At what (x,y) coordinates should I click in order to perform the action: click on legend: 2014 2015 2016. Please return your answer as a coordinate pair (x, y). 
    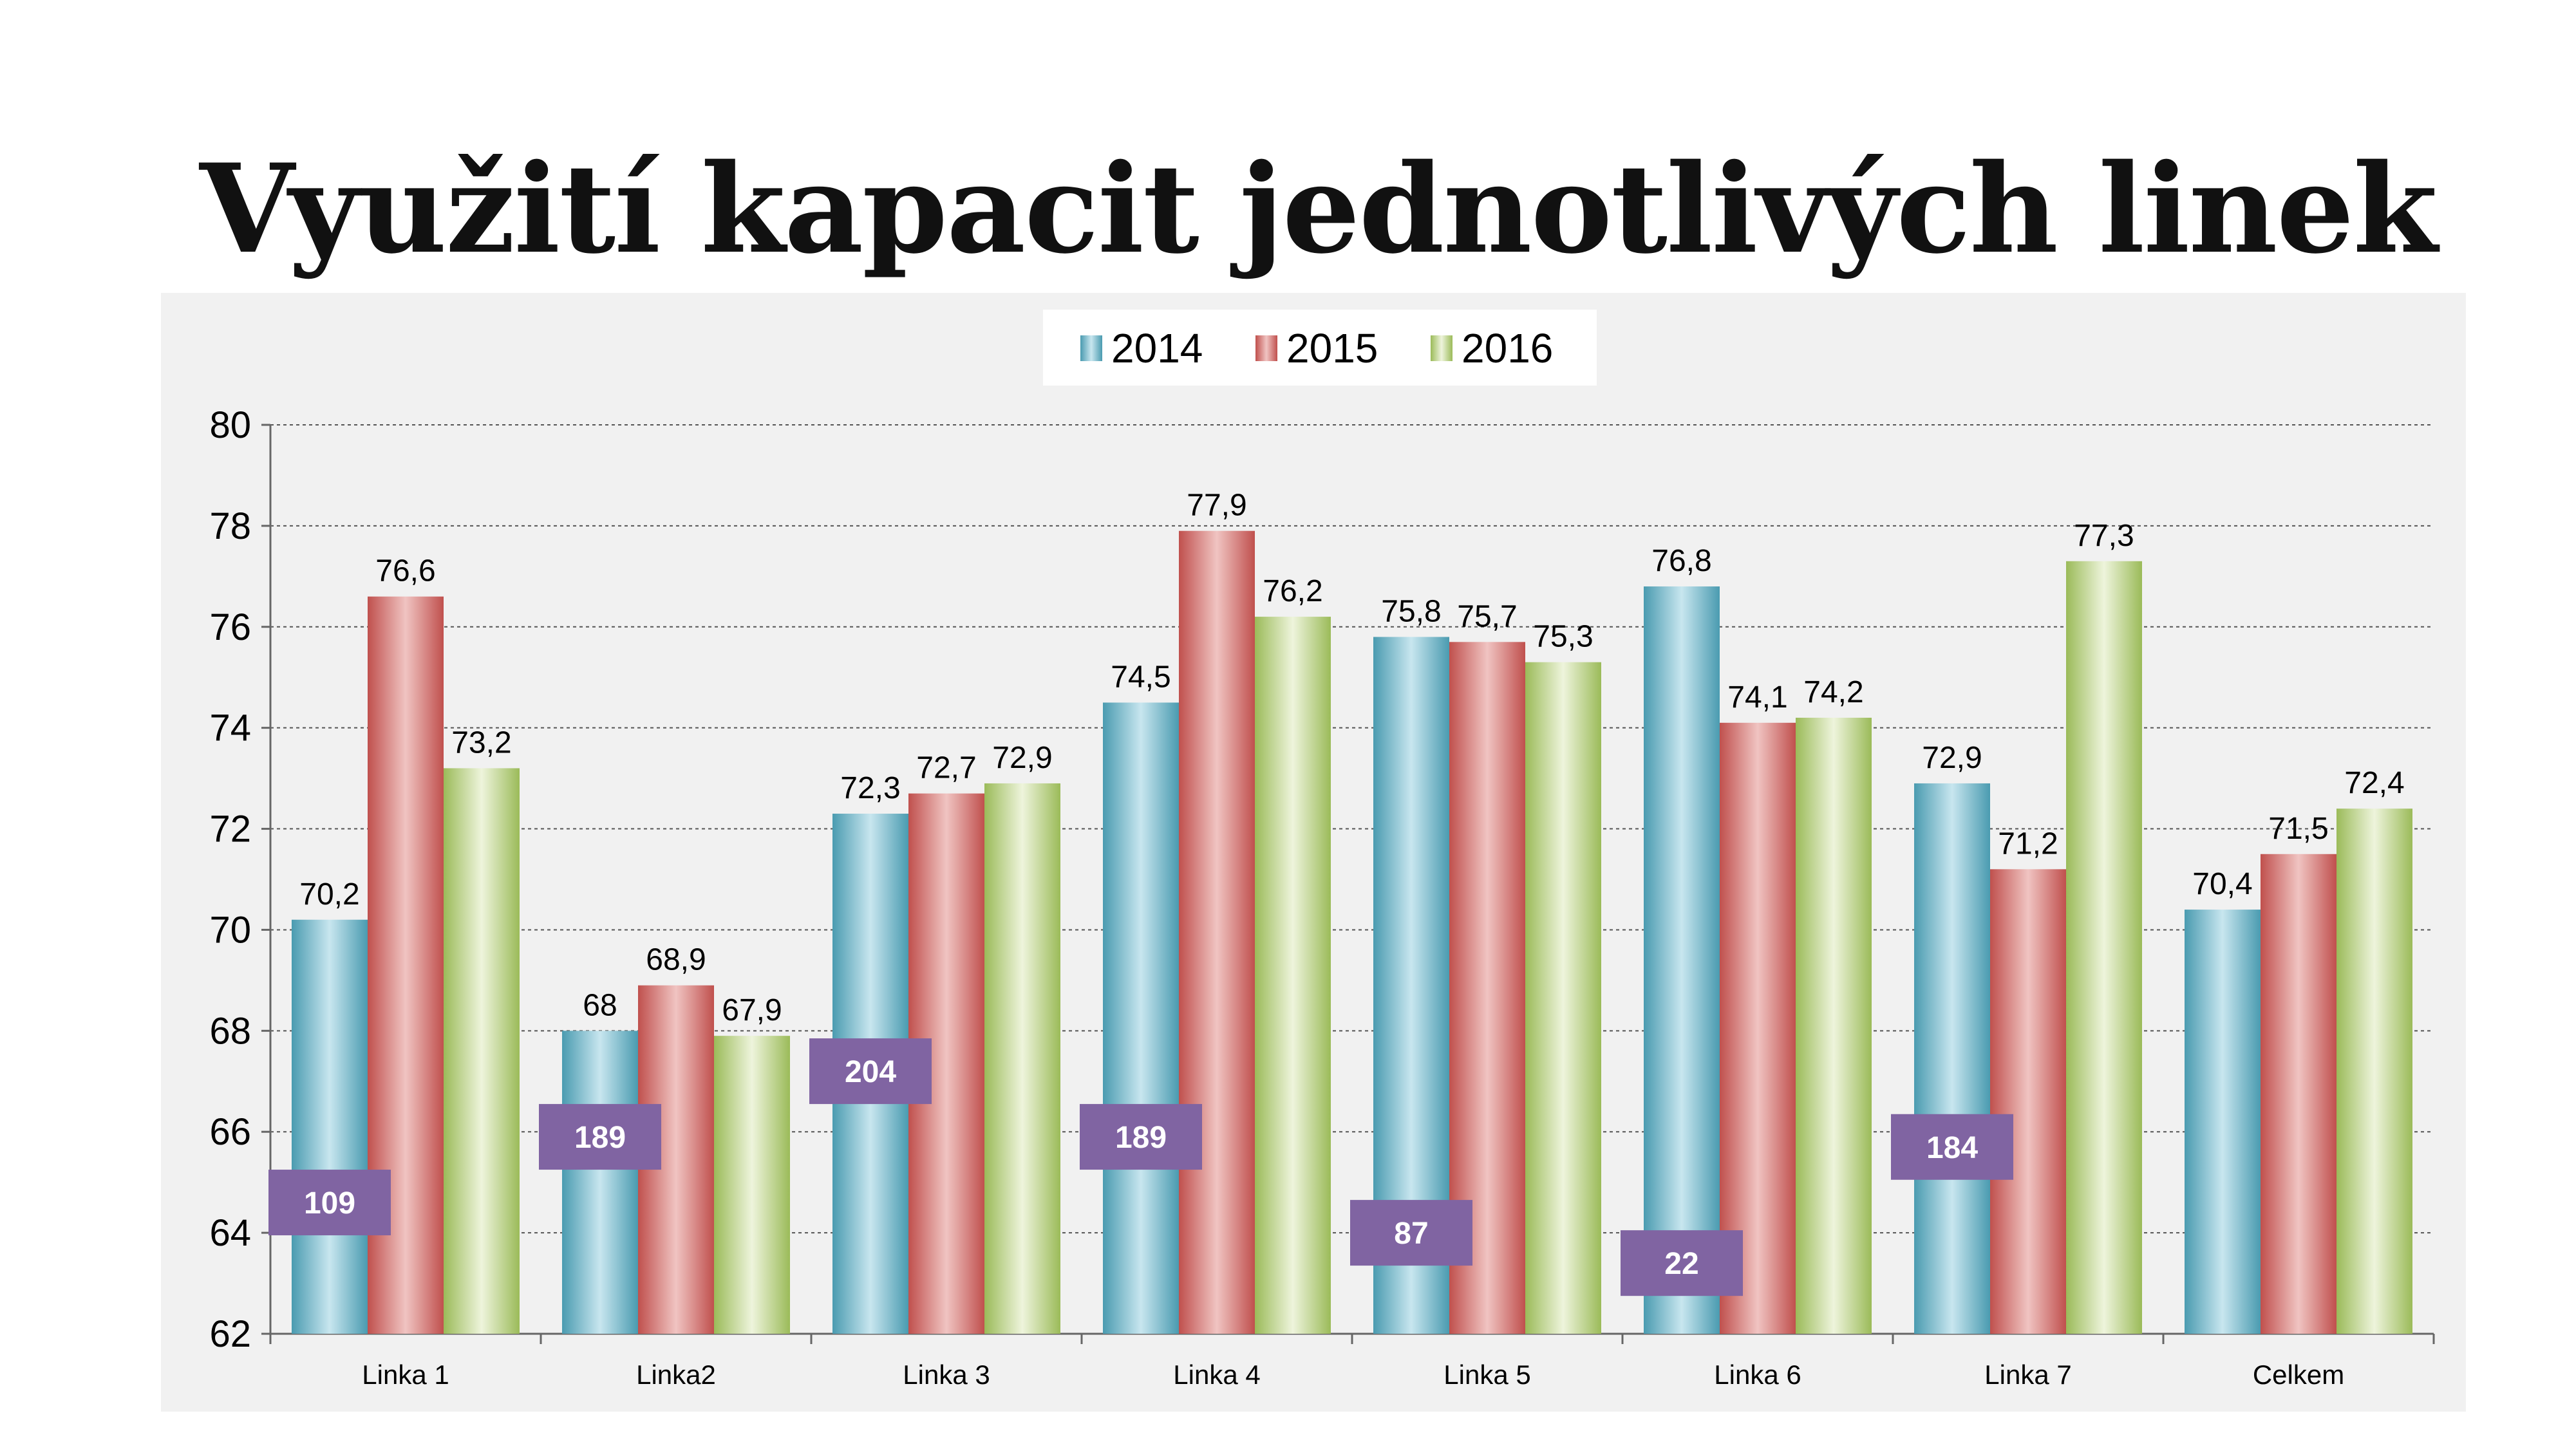
    Looking at the image, I should click on (1320, 348).